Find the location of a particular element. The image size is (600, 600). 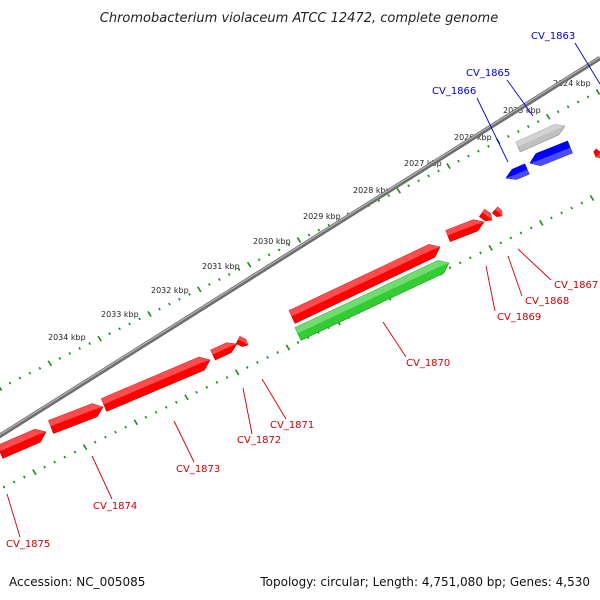

gene-label-CV_1863: CV_1863 is located at coordinates (553, 36).